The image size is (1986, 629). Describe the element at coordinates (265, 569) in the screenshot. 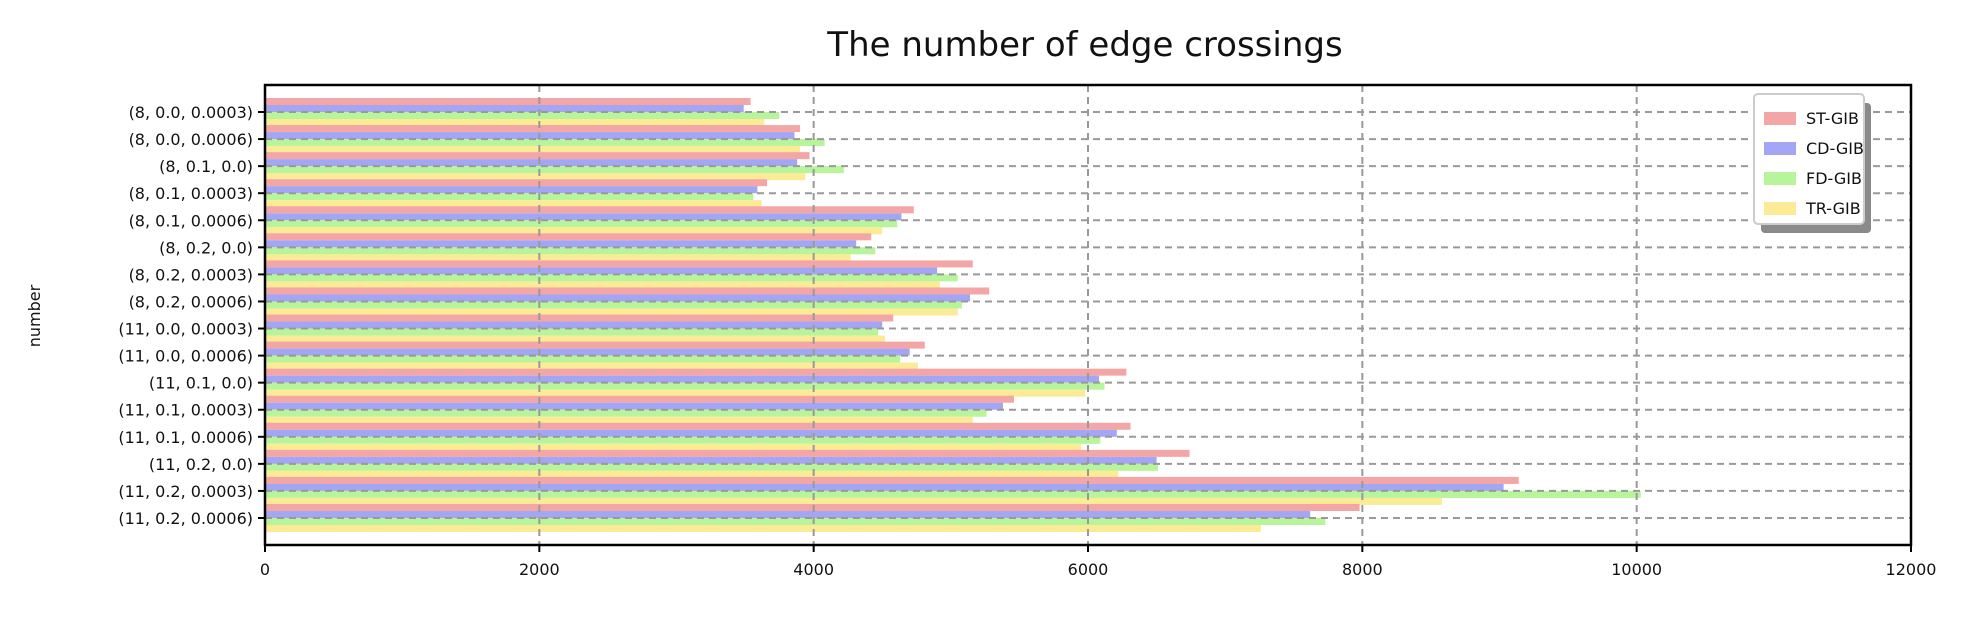

I see `x-tick-label: 0` at that location.